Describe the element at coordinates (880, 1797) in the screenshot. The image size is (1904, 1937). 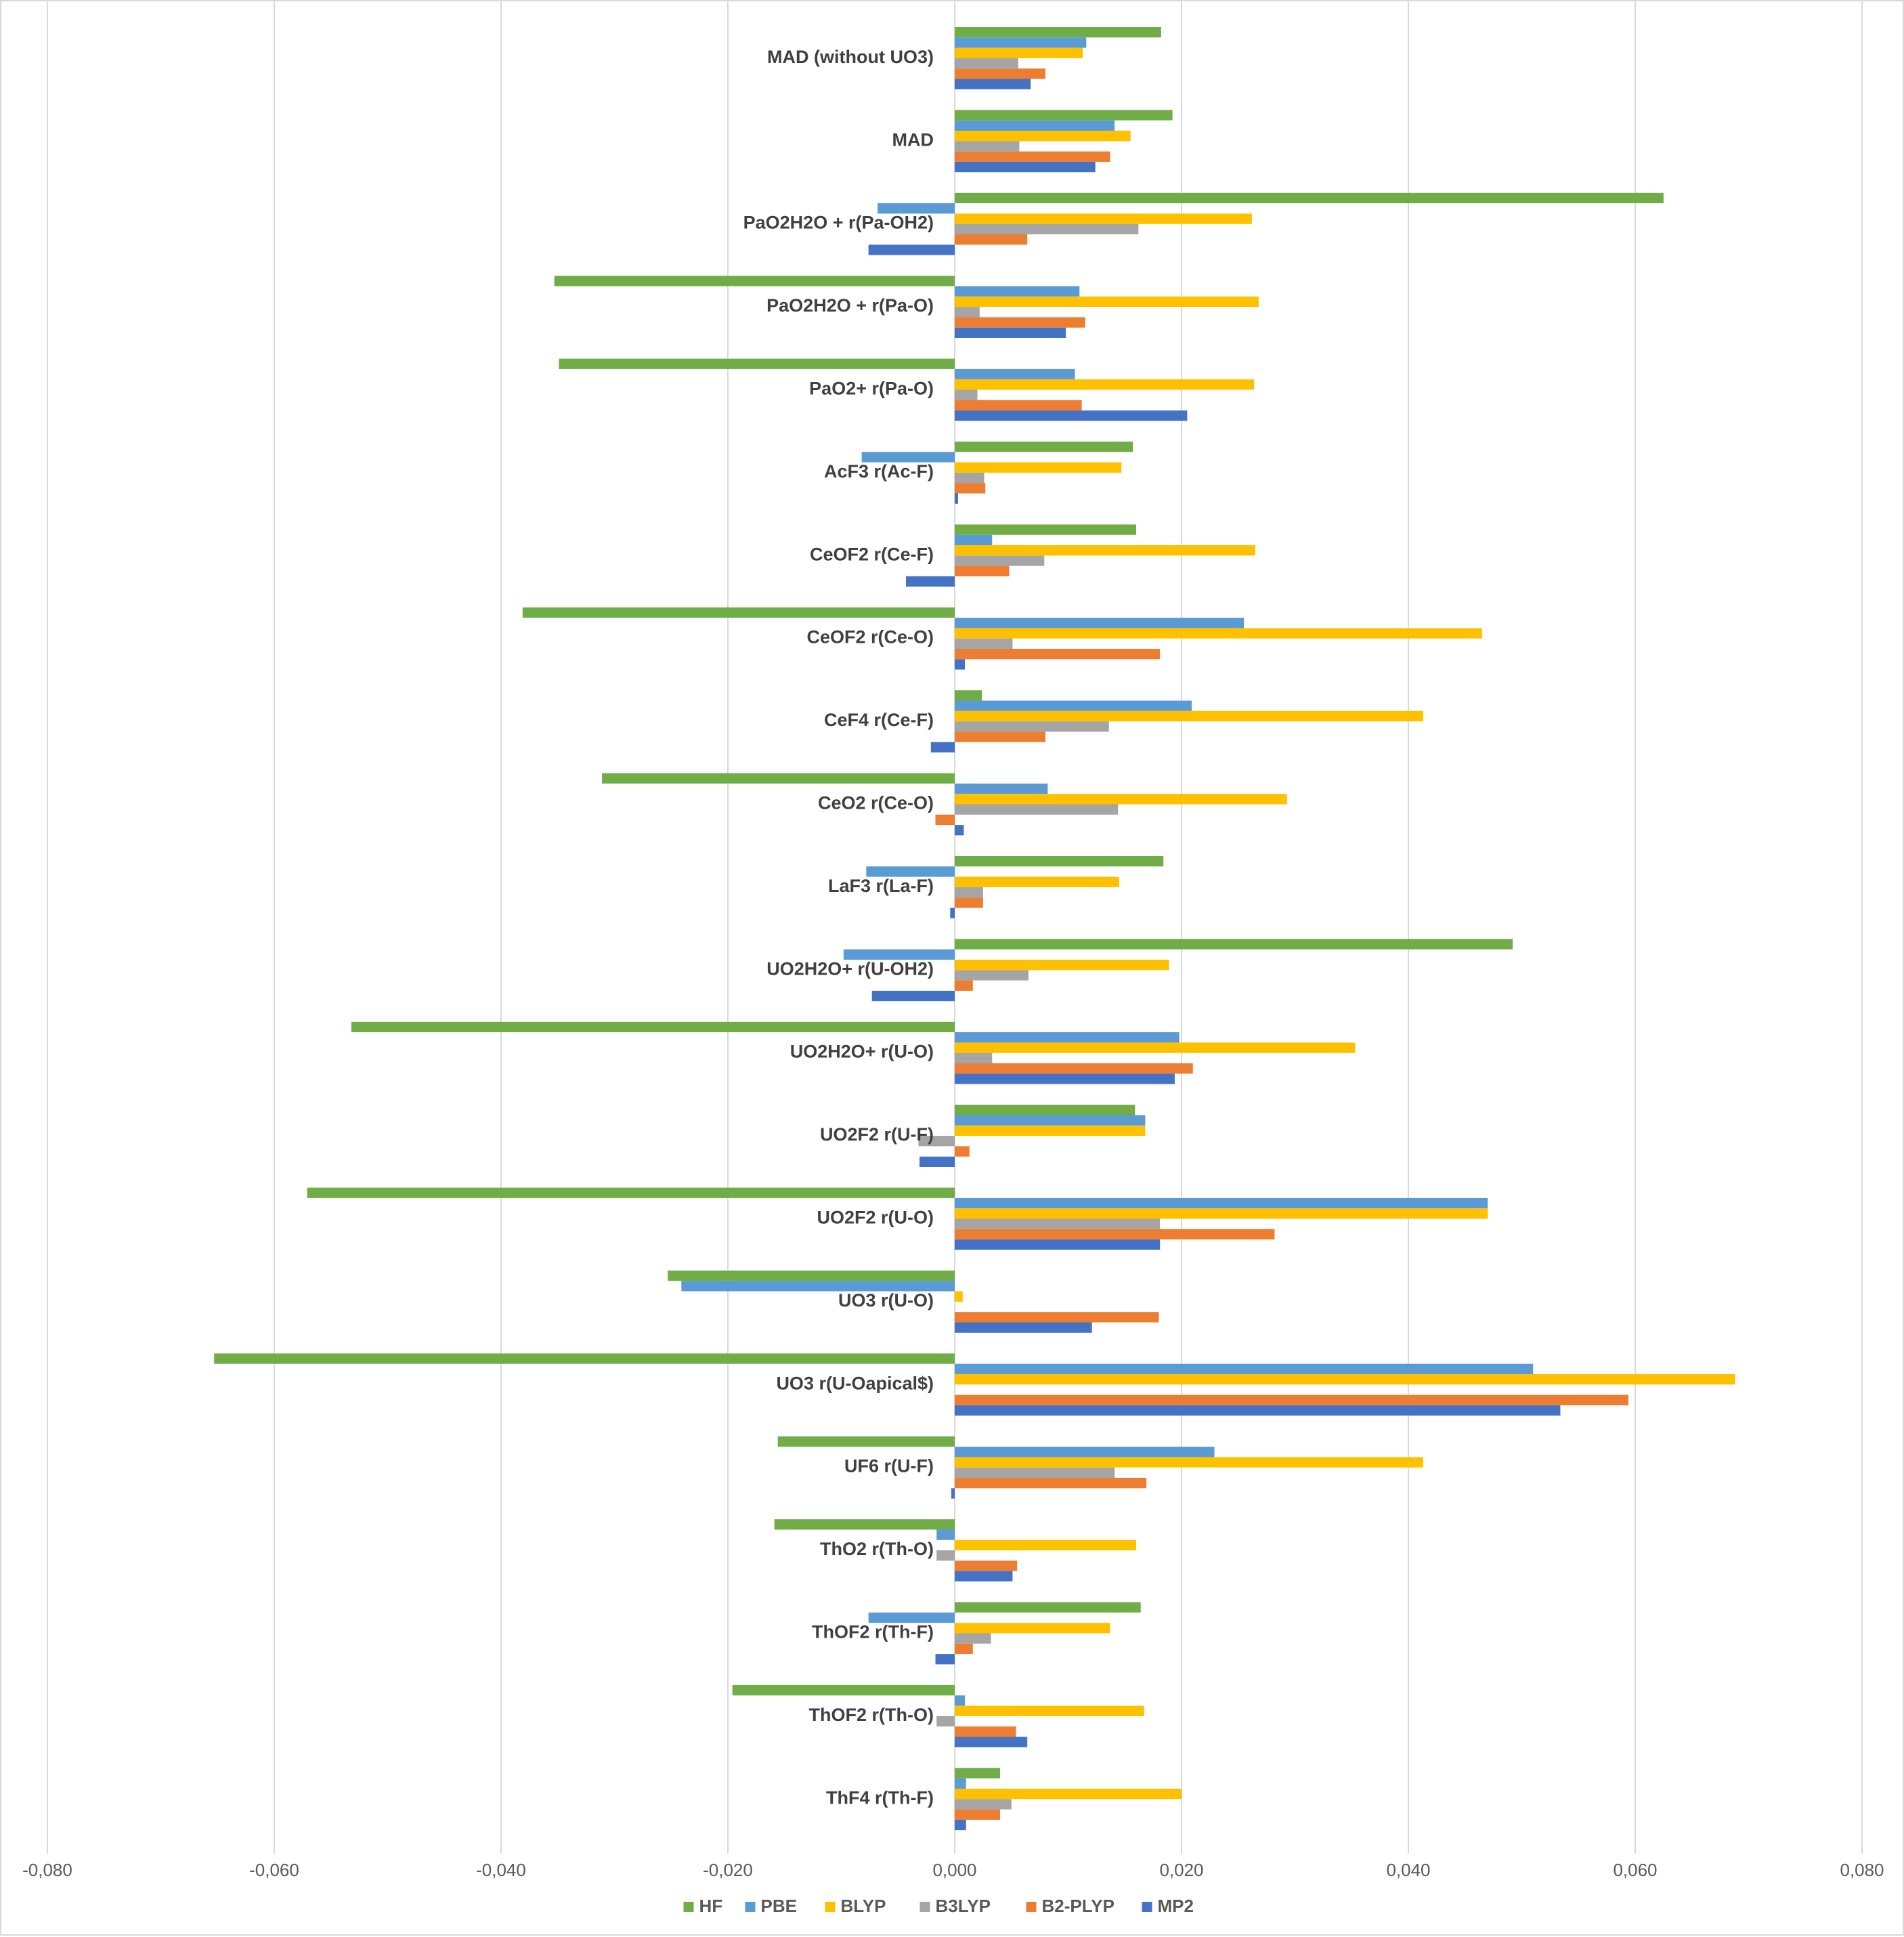
I see `category-label: ThF4 r(Th-F)` at that location.